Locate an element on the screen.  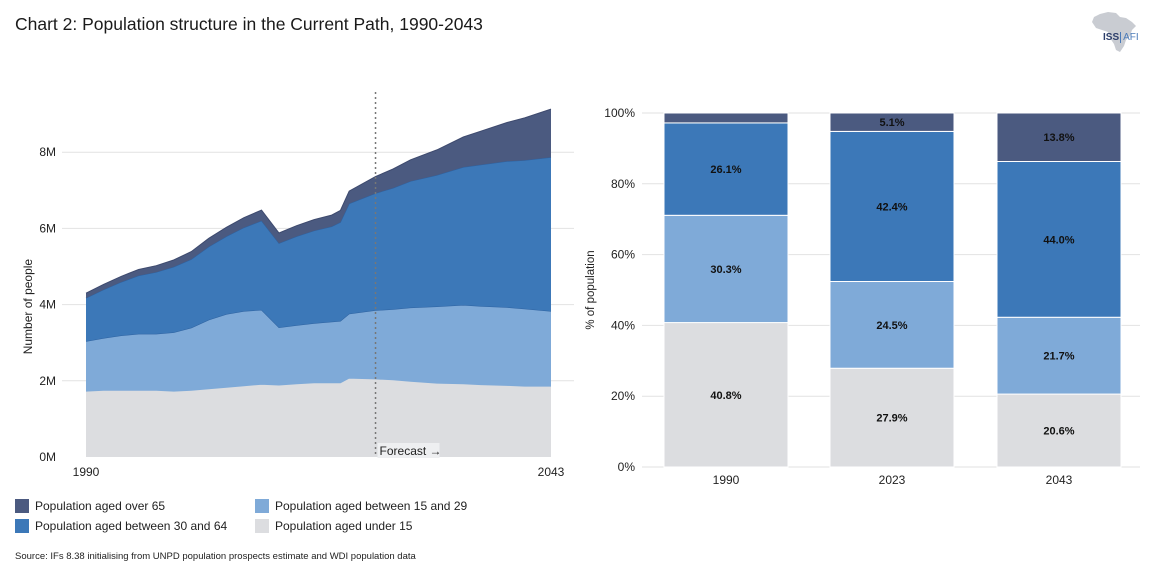
logo-brand: ISS AFI is located at coordinates (1121, 37).